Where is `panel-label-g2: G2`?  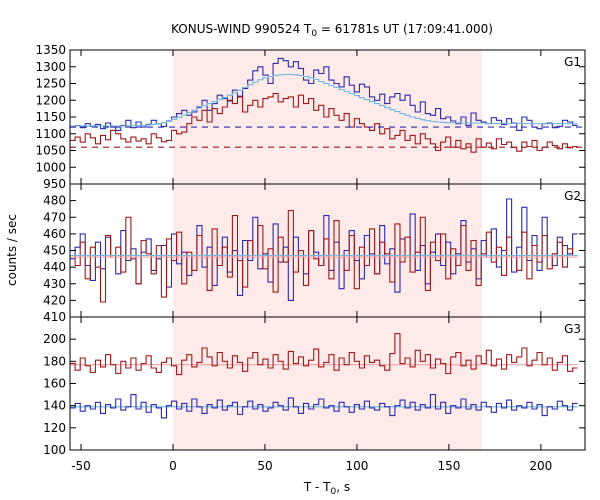 panel-label-g2: G2 is located at coordinates (572, 196).